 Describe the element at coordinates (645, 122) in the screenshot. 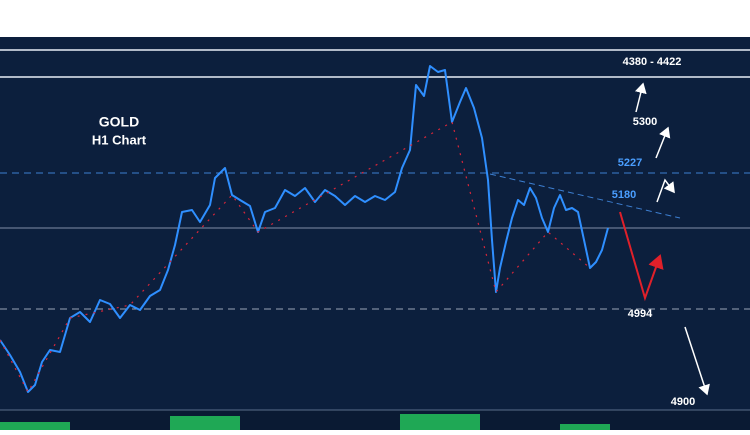

I see `level-label: 5300` at that location.